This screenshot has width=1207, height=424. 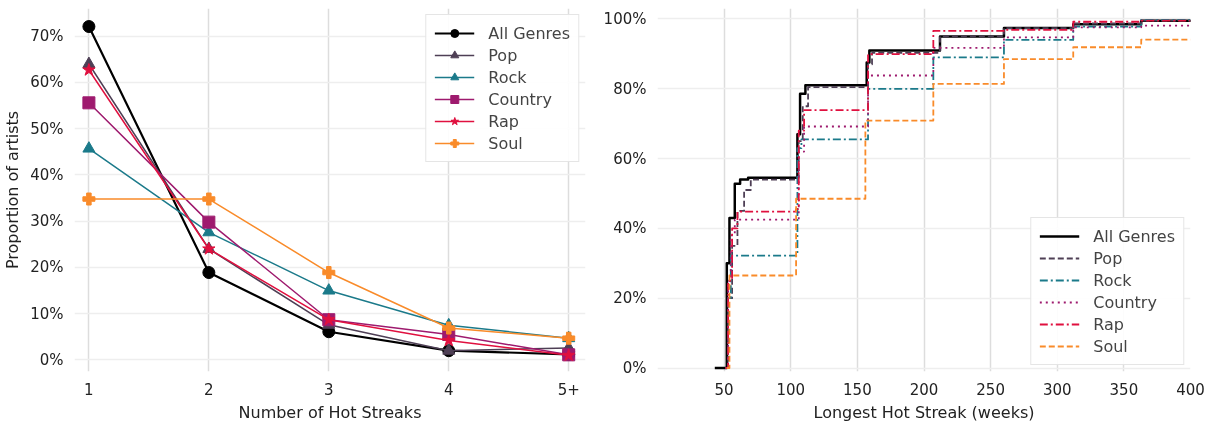 I want to click on x-axis-title: Longest Hot Streak (weeks), so click(x=924, y=412).